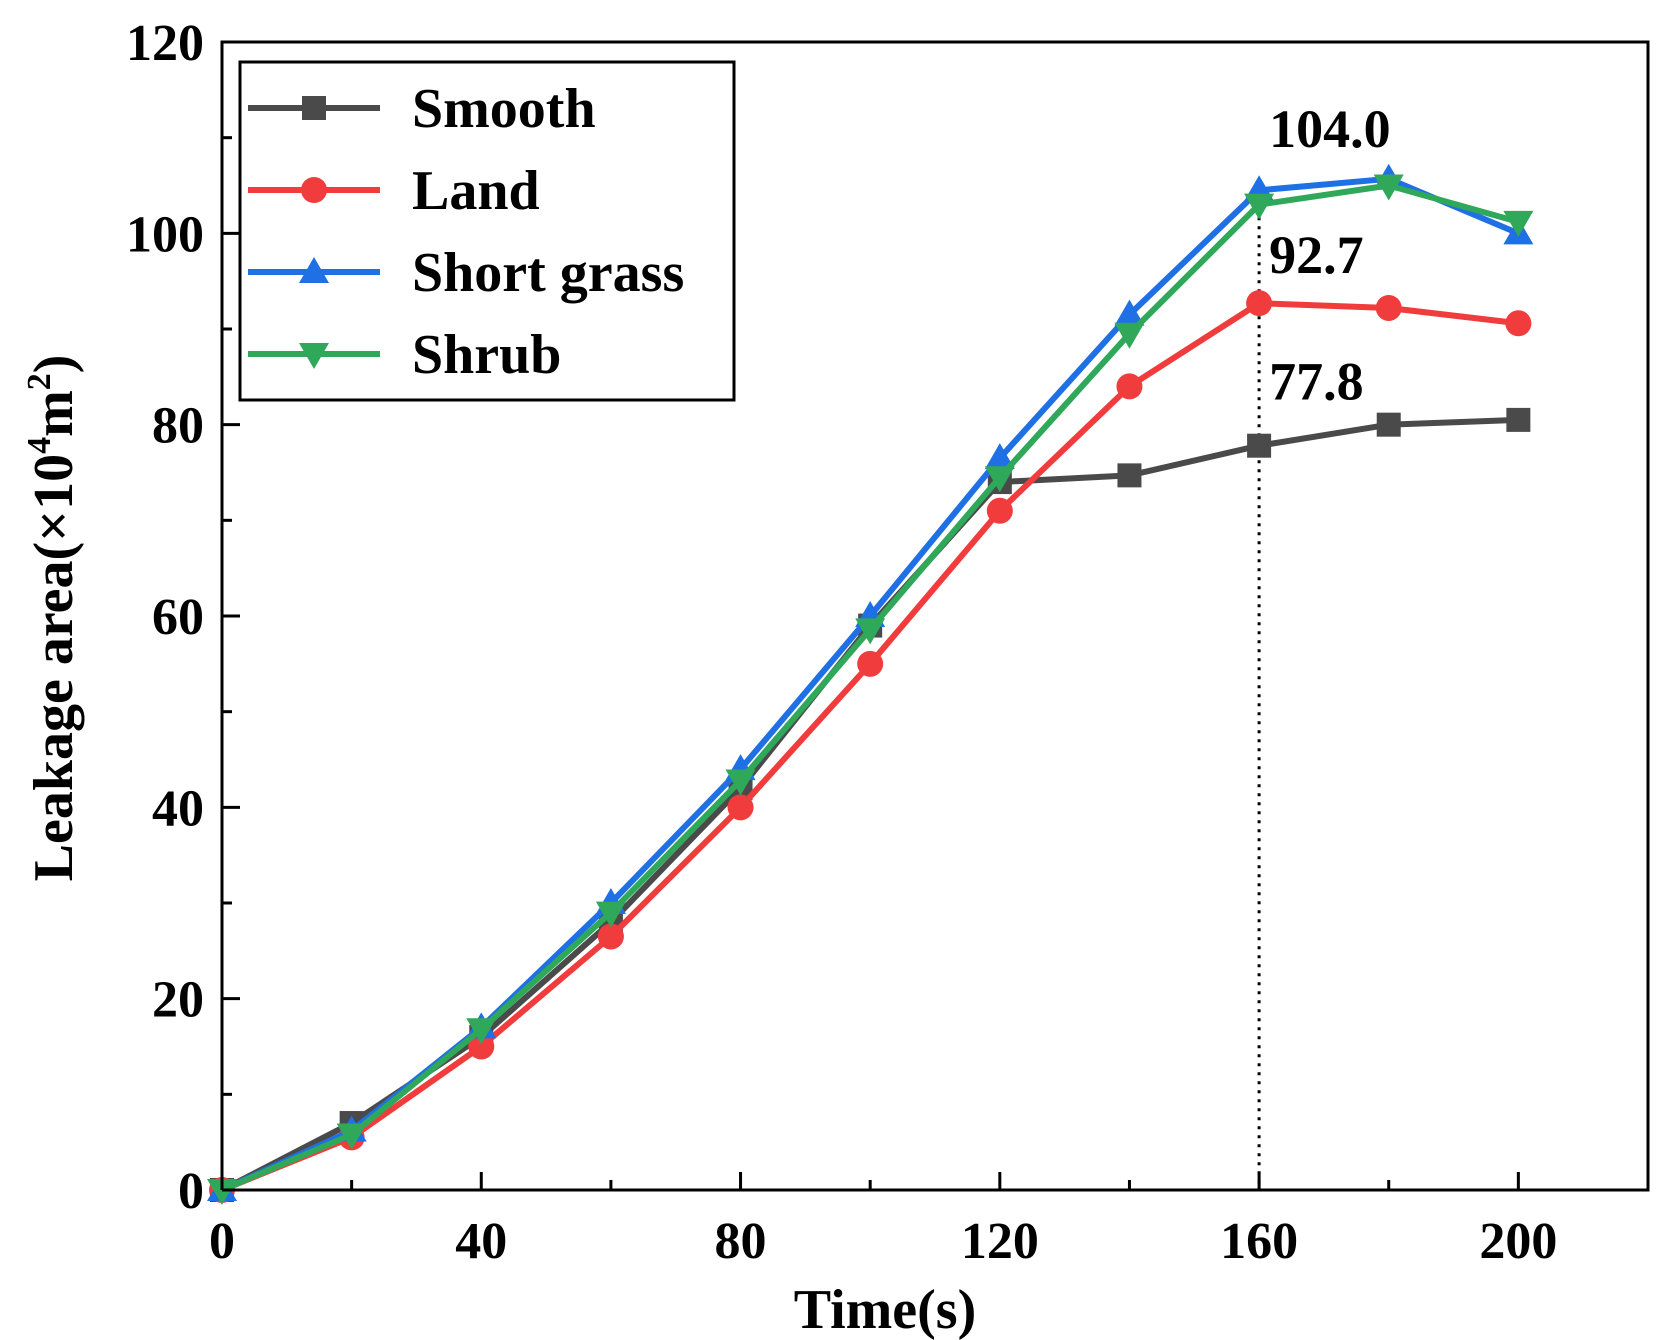 Image resolution: width=1670 pixels, height=1340 pixels. I want to click on annotation-label: 77.8, so click(1316, 382).